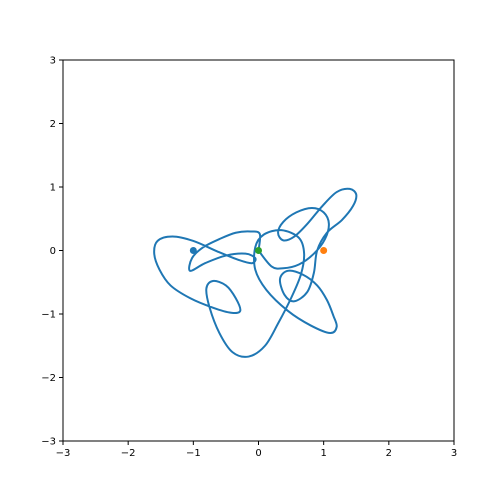  What do you see at coordinates (48, 315) in the screenshot?
I see `y-tick-label: −1` at bounding box center [48, 315].